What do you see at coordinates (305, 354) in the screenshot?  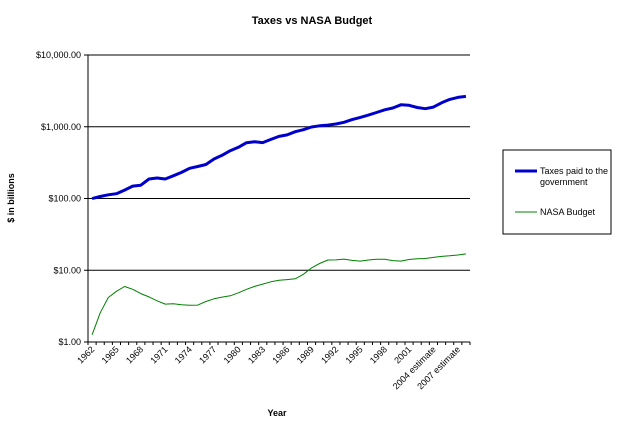 I see `x-tick-label: 1989` at bounding box center [305, 354].